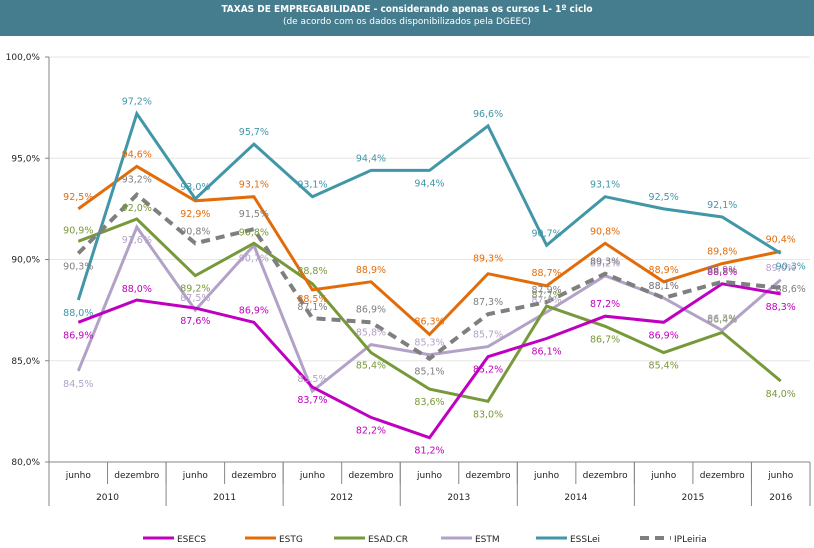 Image resolution: width=814 pixels, height=548 pixels. Describe the element at coordinates (575, 498) in the screenshot. I see `year-label: 2014` at that location.